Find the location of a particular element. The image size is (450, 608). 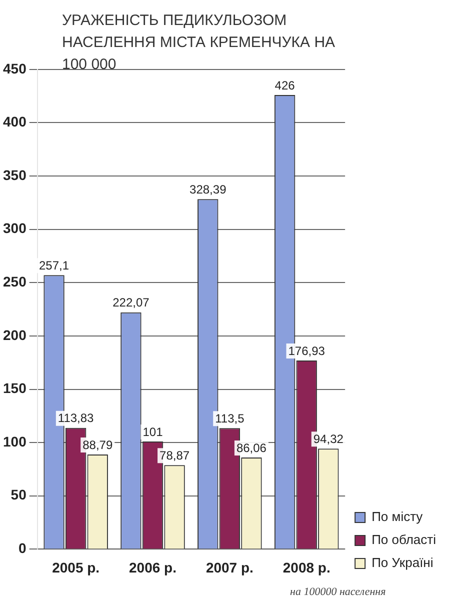

y-tick-label: 0 is located at coordinates (22, 548).